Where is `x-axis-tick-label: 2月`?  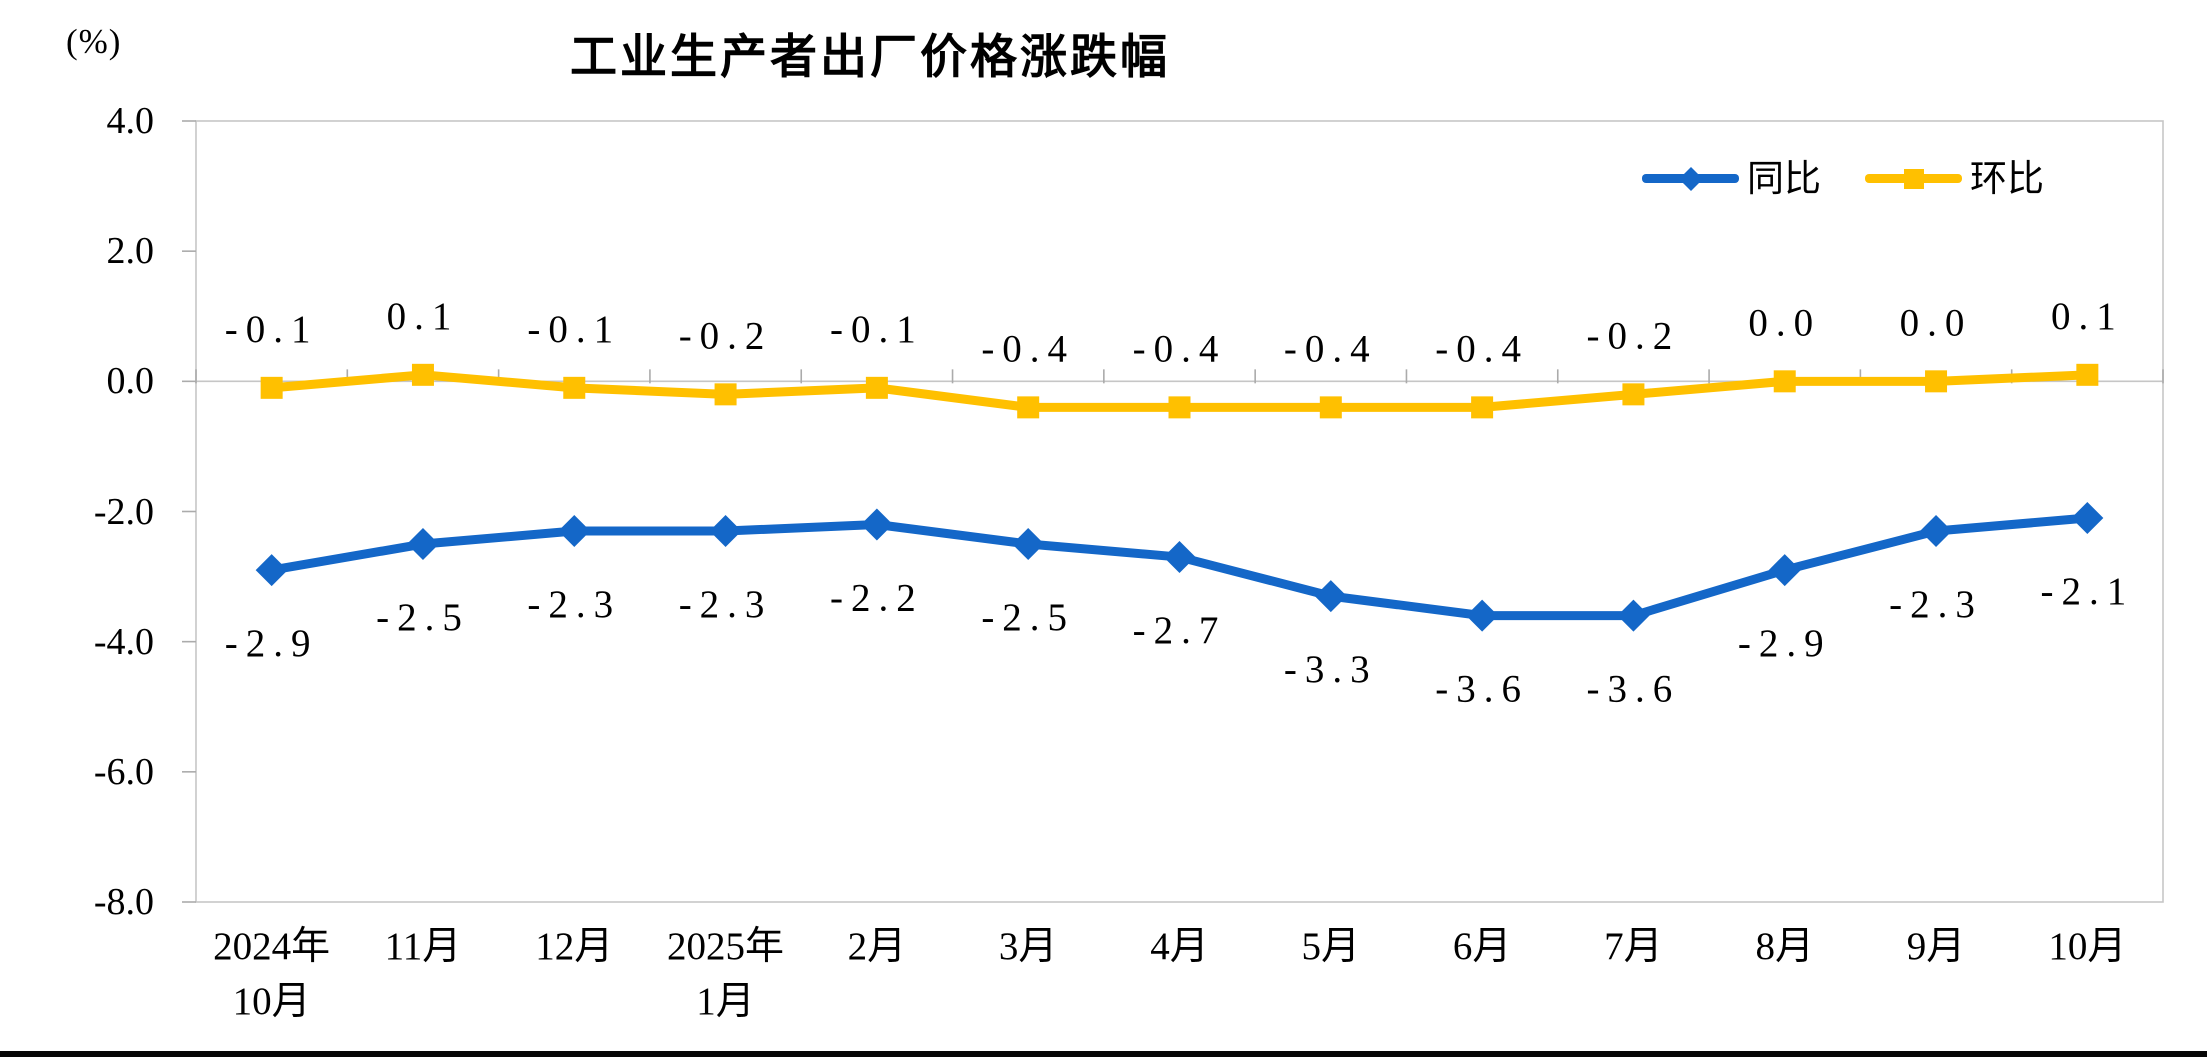
x-axis-tick-label: 2月 is located at coordinates (877, 946).